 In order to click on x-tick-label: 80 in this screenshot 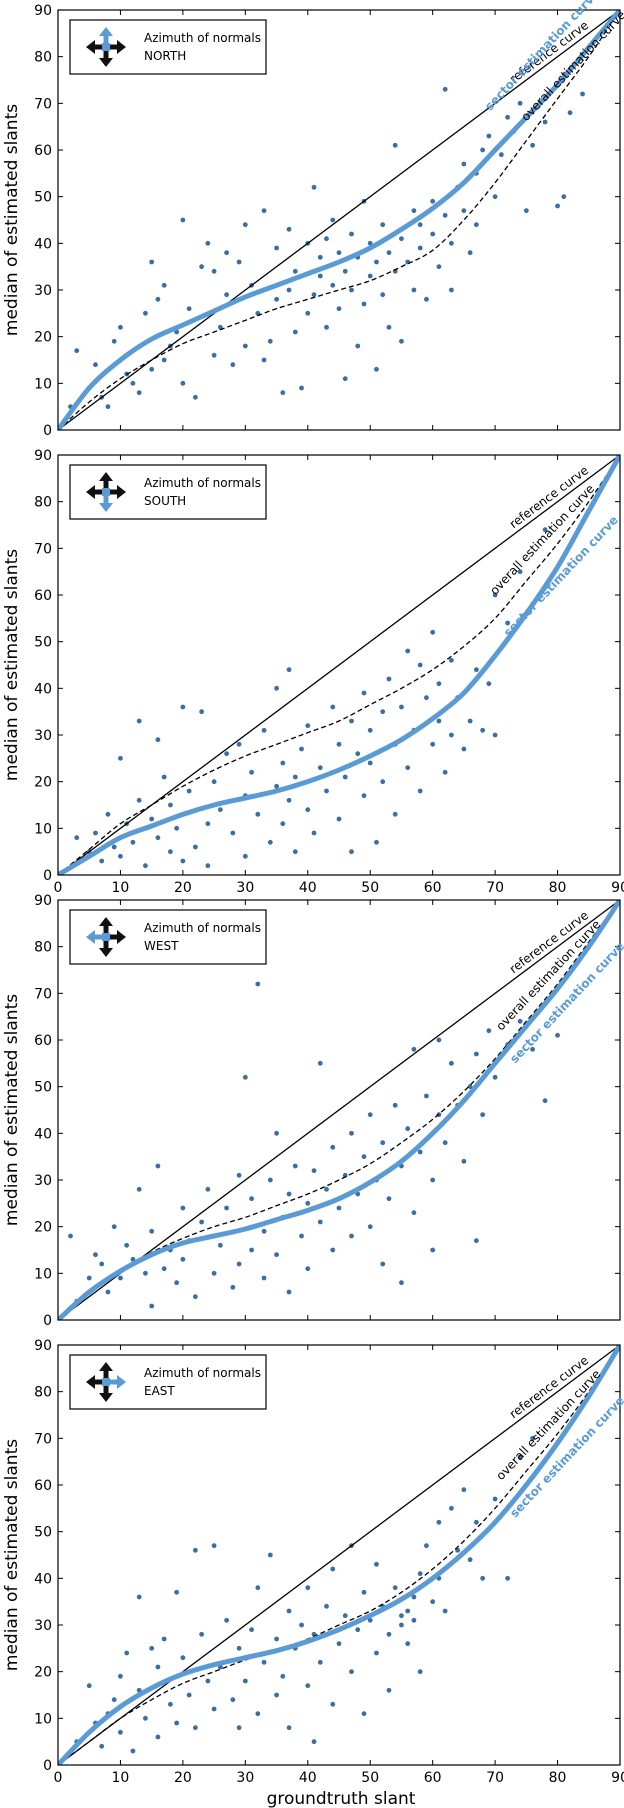, I will do `click(558, 888)`.